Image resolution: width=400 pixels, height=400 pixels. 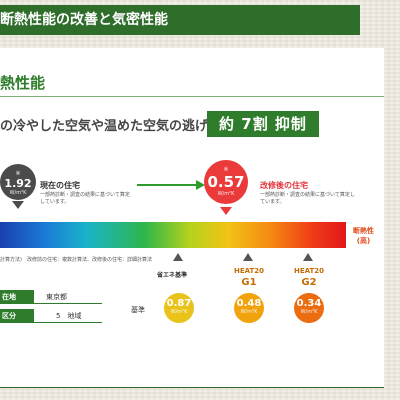 I want to click on scale-high-label: 断熱性 (高), so click(x=363, y=236).